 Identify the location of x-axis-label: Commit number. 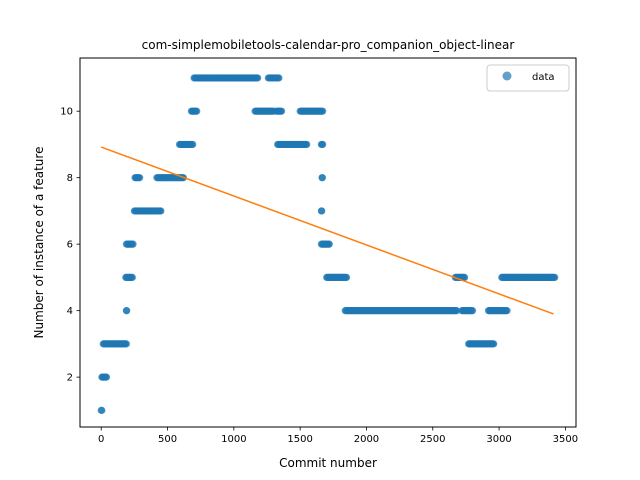
(328, 463).